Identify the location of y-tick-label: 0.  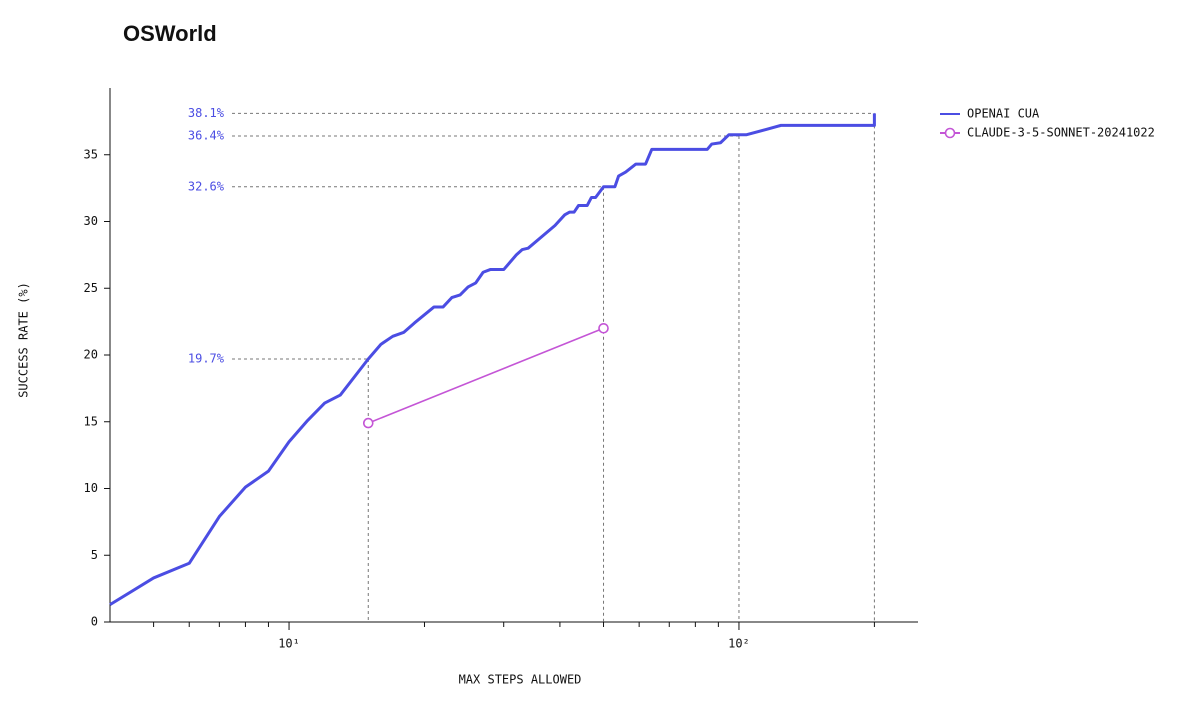
(94, 622).